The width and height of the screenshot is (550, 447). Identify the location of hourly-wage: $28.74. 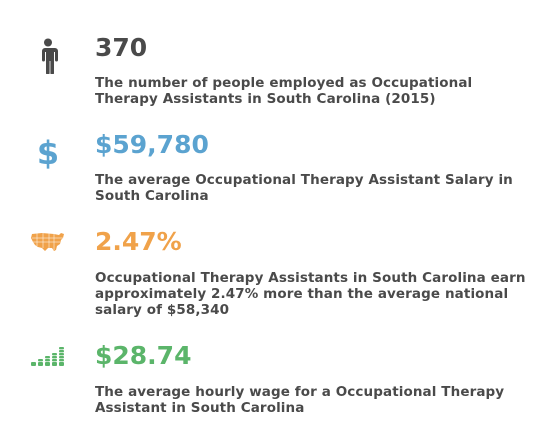
(143, 355).